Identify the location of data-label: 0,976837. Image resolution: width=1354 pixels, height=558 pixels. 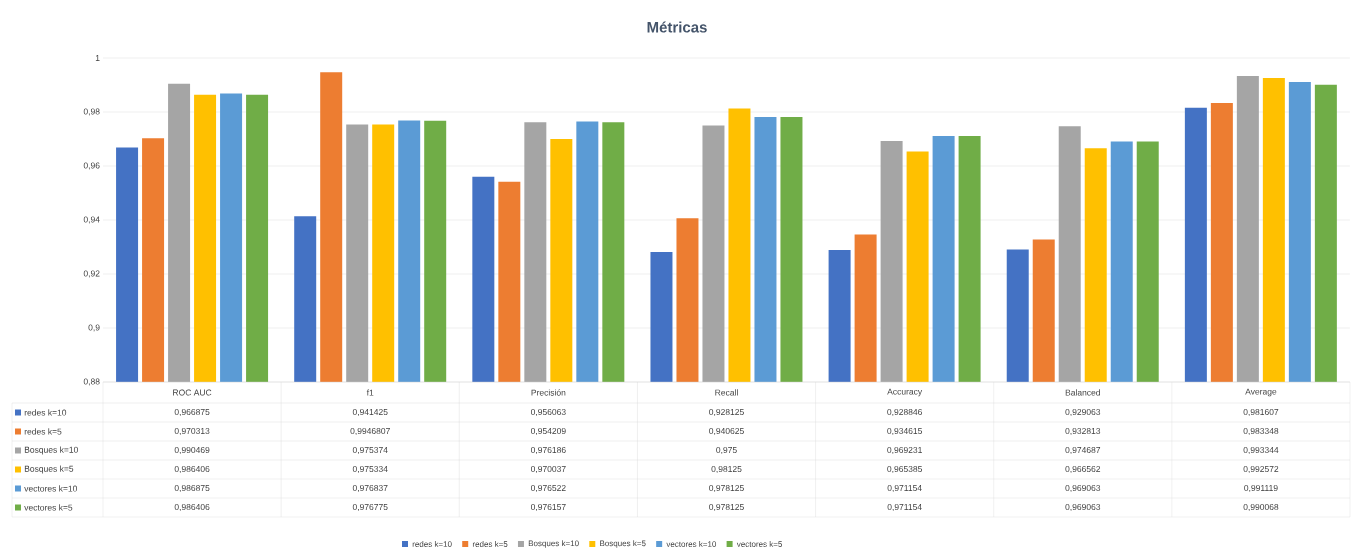
(370, 489).